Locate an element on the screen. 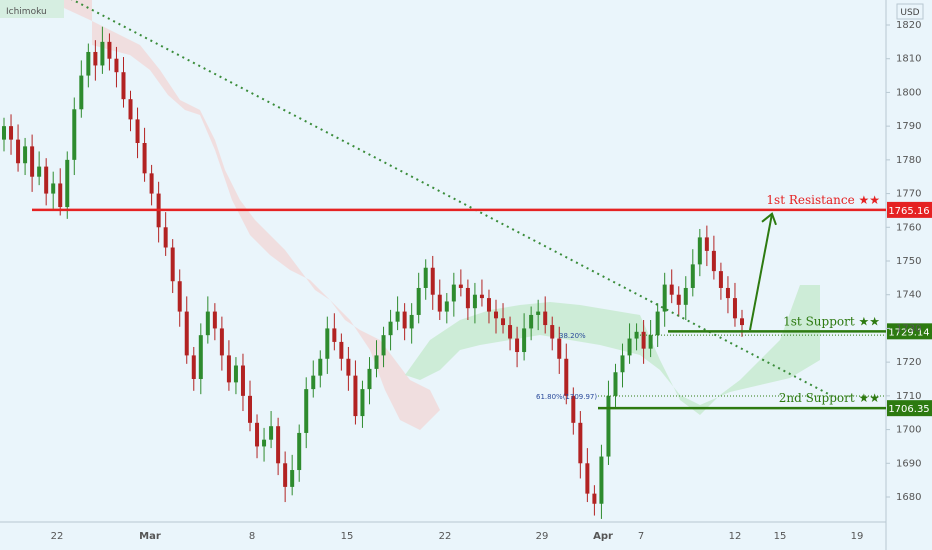  price-level-value: 1765.16 is located at coordinates (908, 211).